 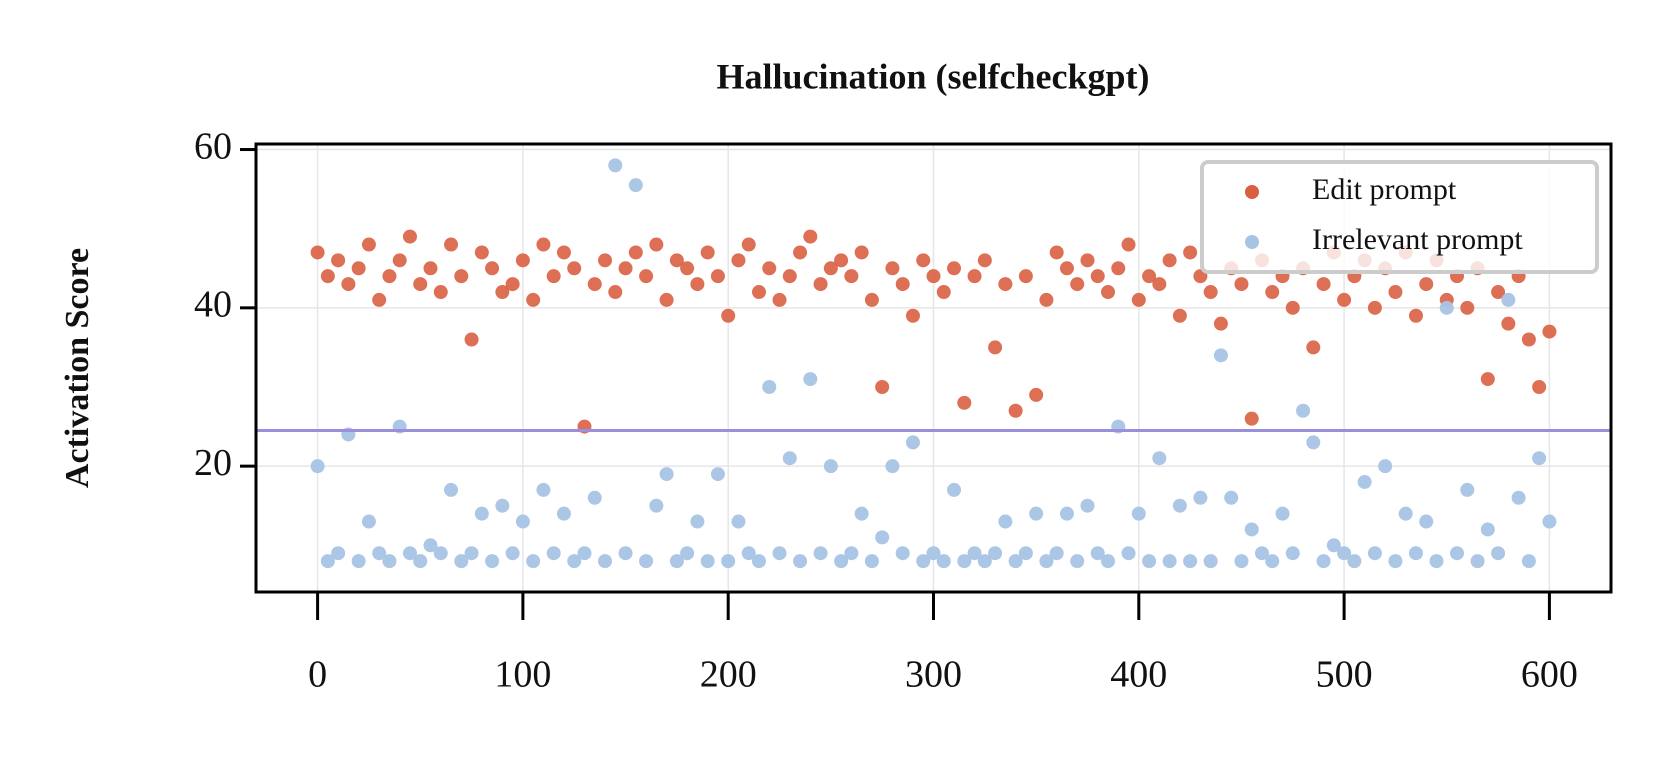 What do you see at coordinates (1344, 675) in the screenshot?
I see `x-tick-label: 500` at bounding box center [1344, 675].